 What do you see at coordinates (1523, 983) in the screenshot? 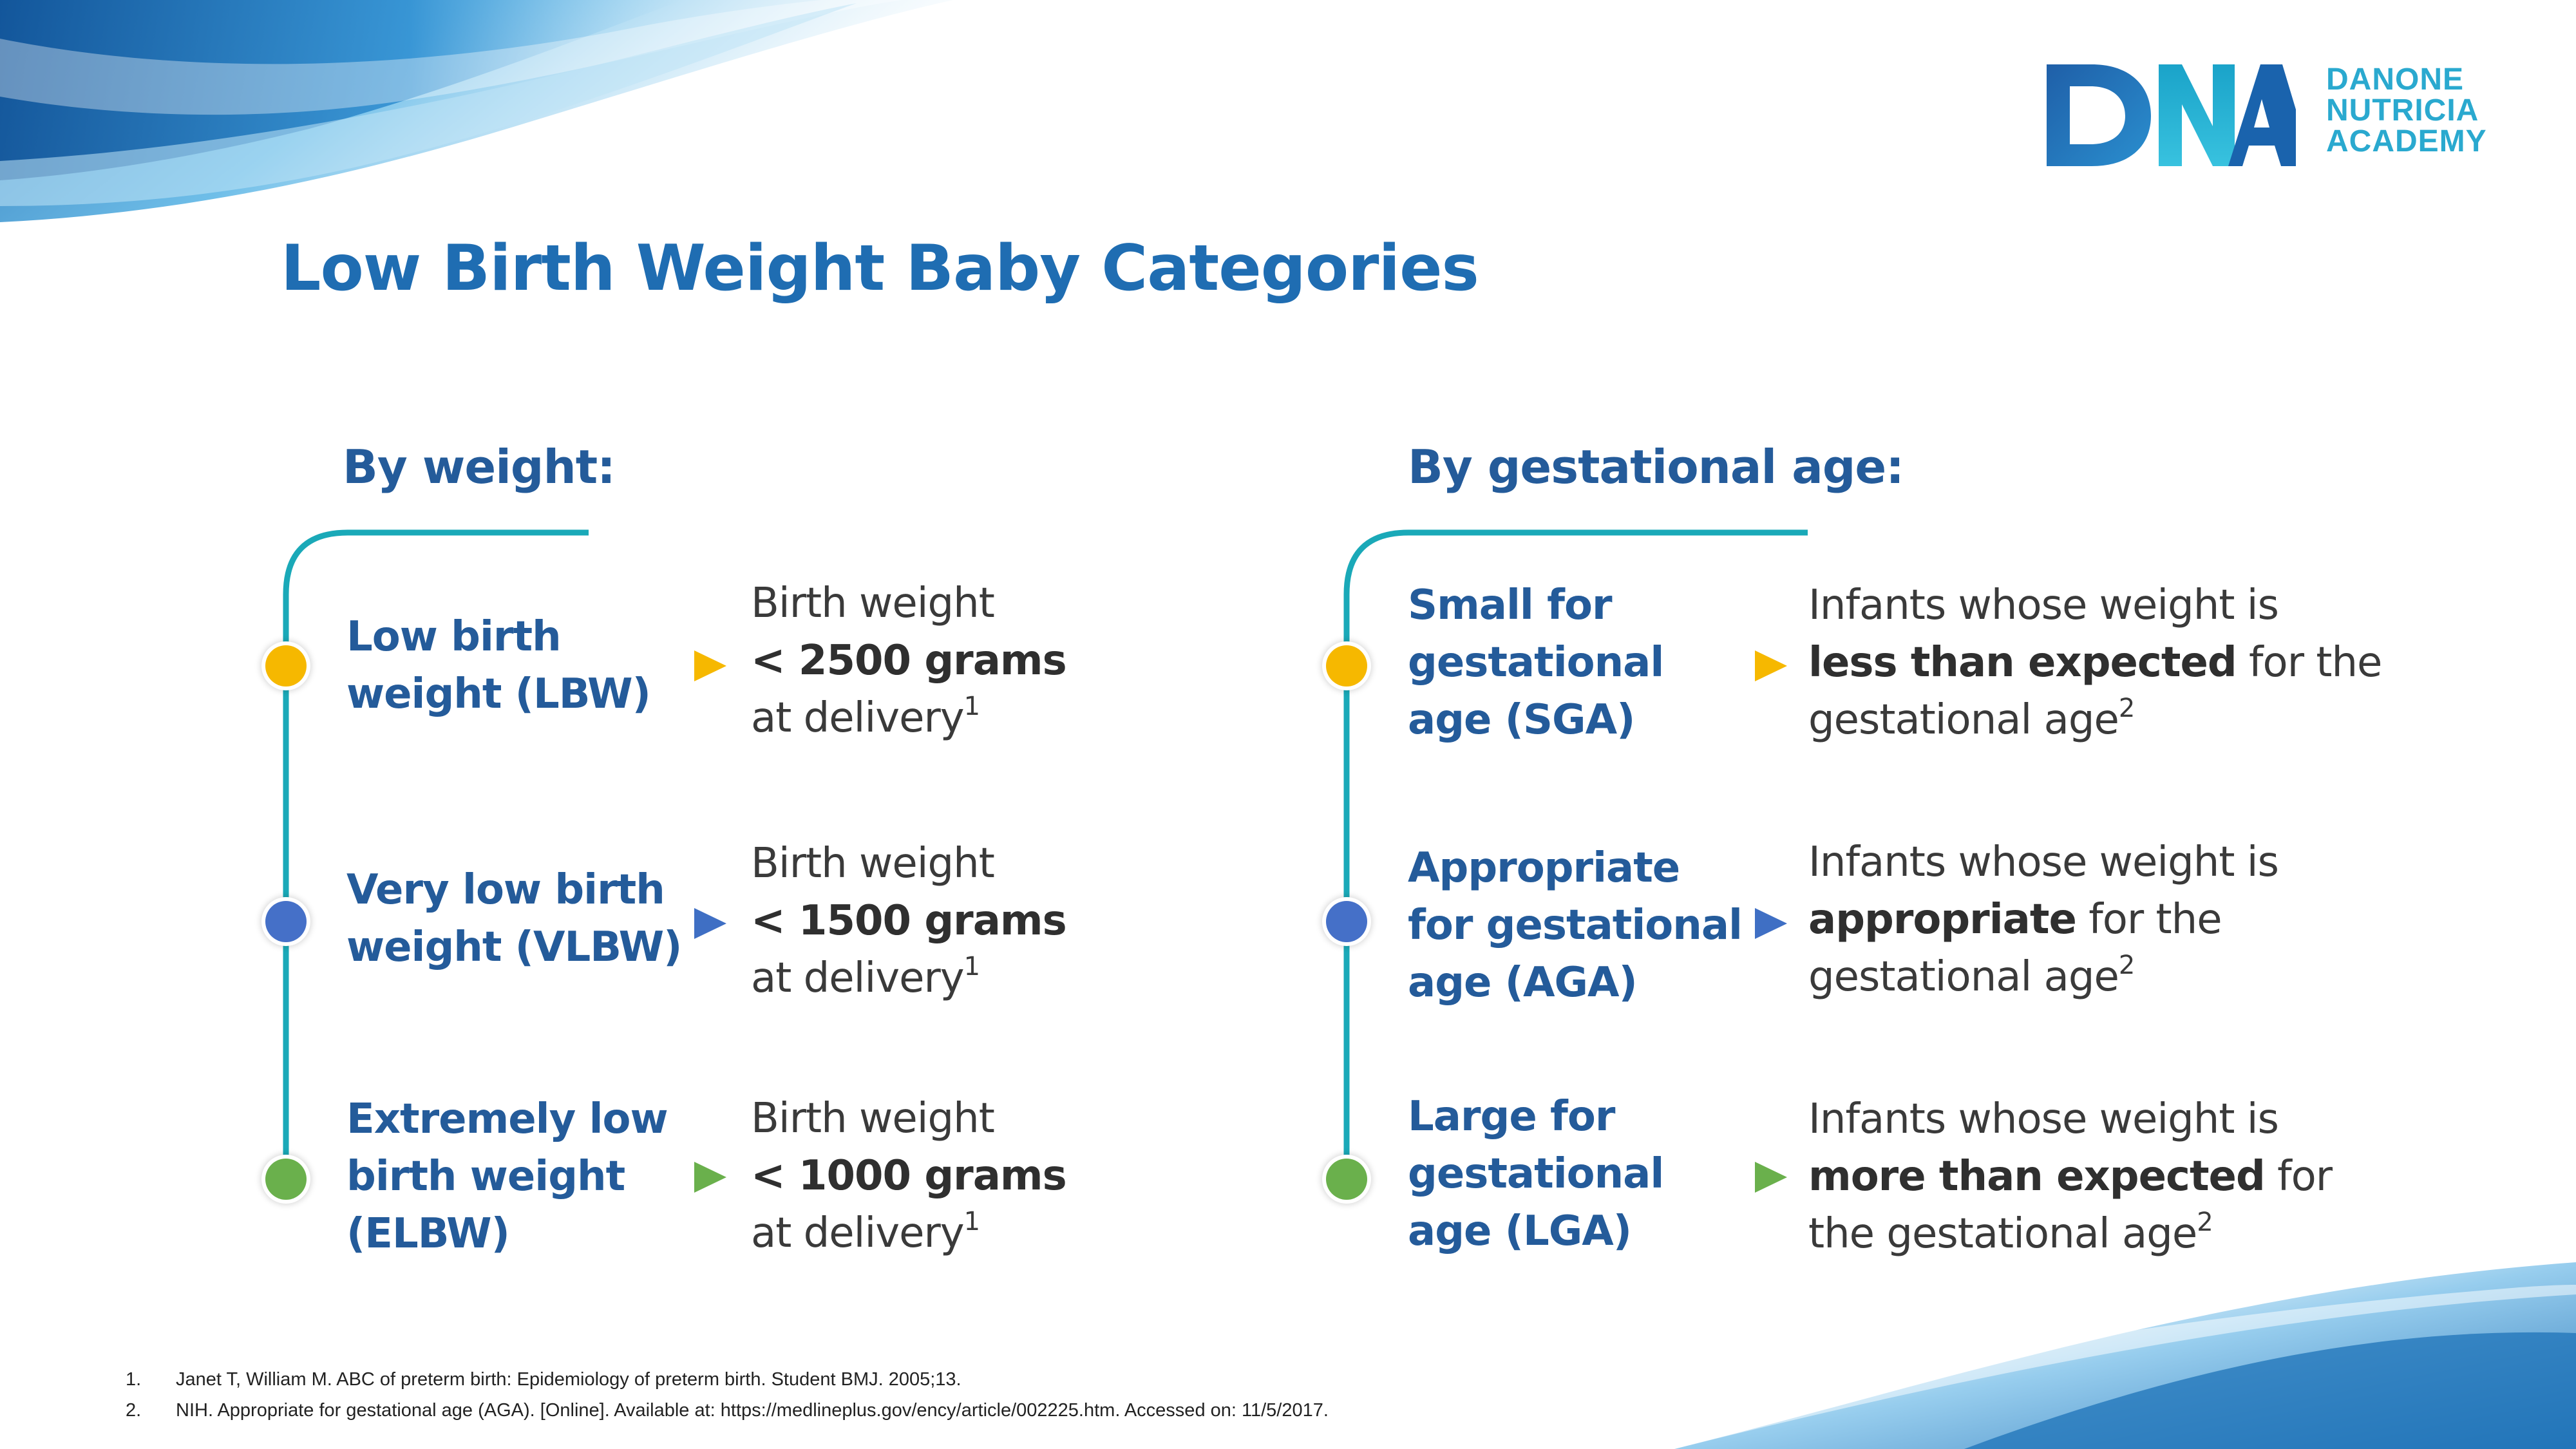
I see `category-label-line: age (AGA)` at bounding box center [1523, 983].